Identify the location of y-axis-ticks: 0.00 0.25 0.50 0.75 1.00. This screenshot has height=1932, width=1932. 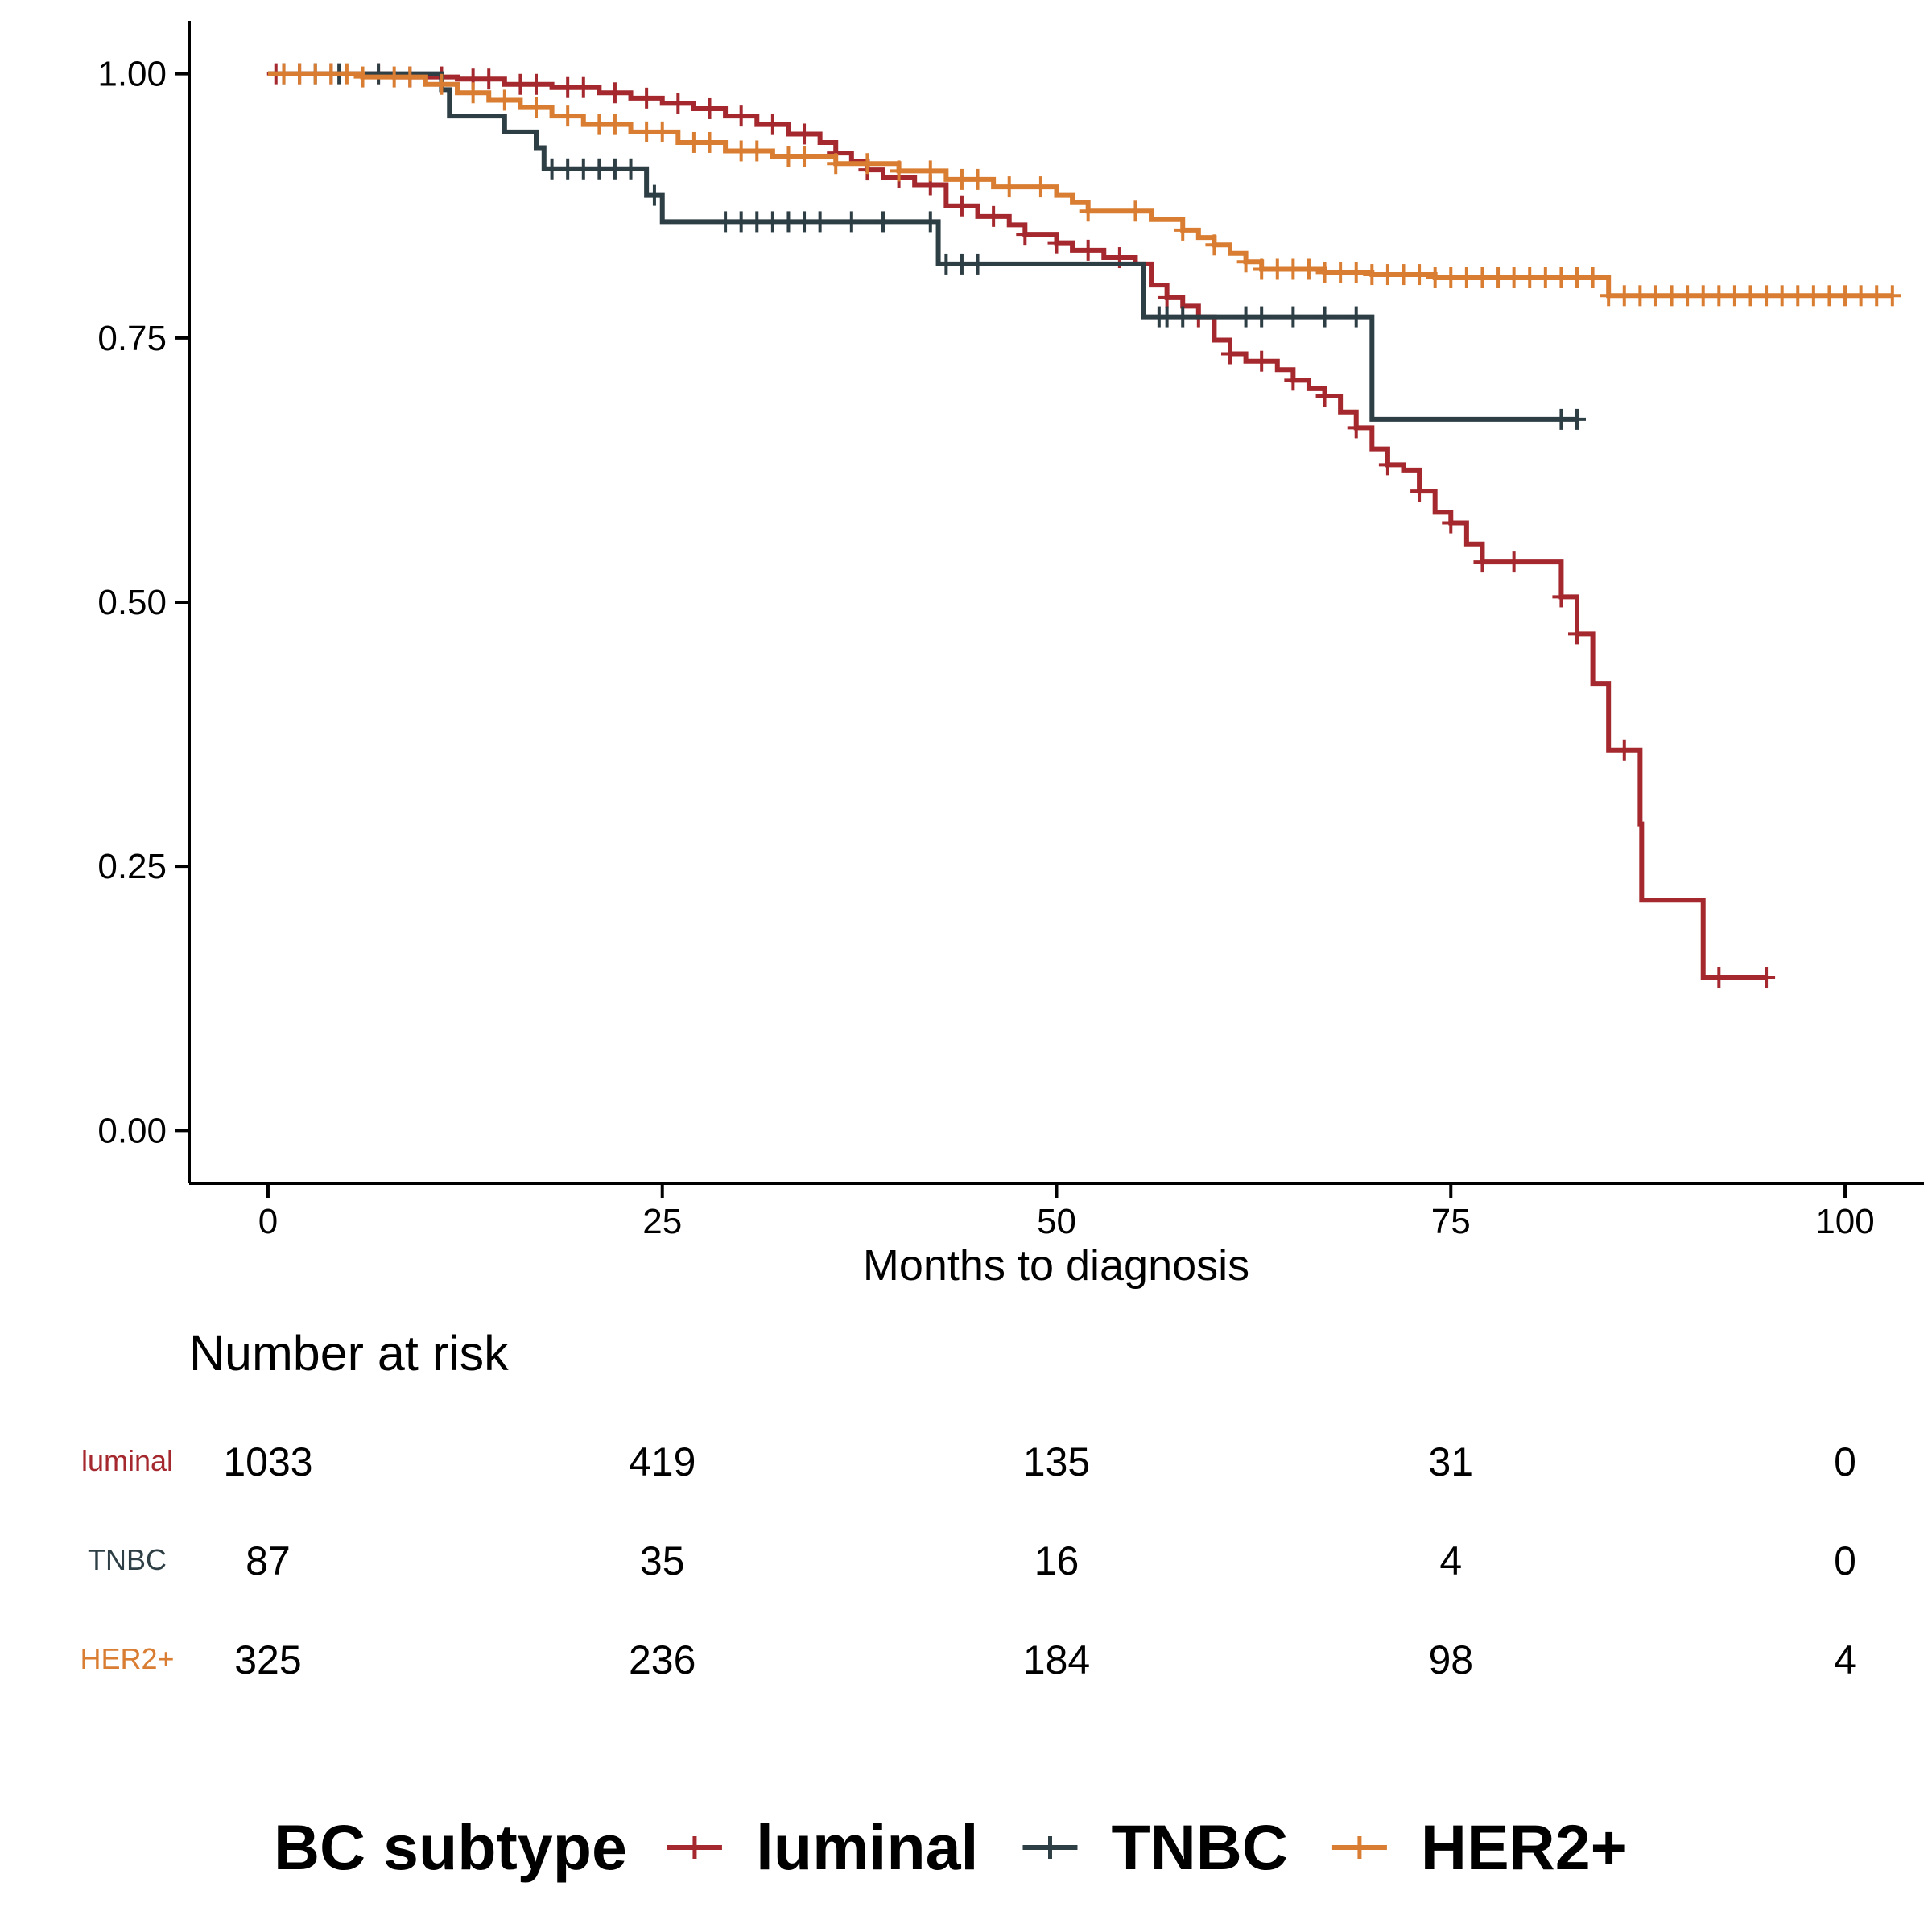
(143, 602).